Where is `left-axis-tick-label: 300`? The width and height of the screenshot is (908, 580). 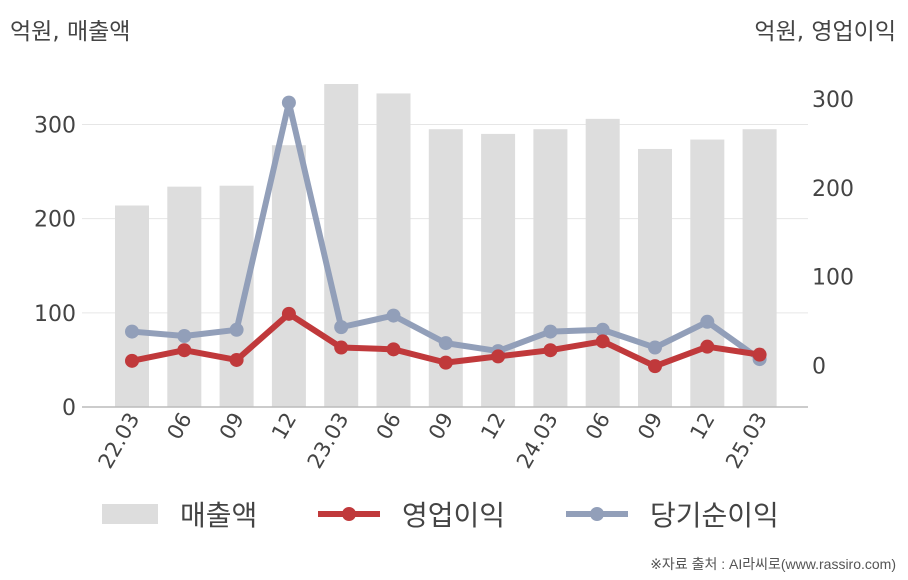 left-axis-tick-label: 300 is located at coordinates (55, 126).